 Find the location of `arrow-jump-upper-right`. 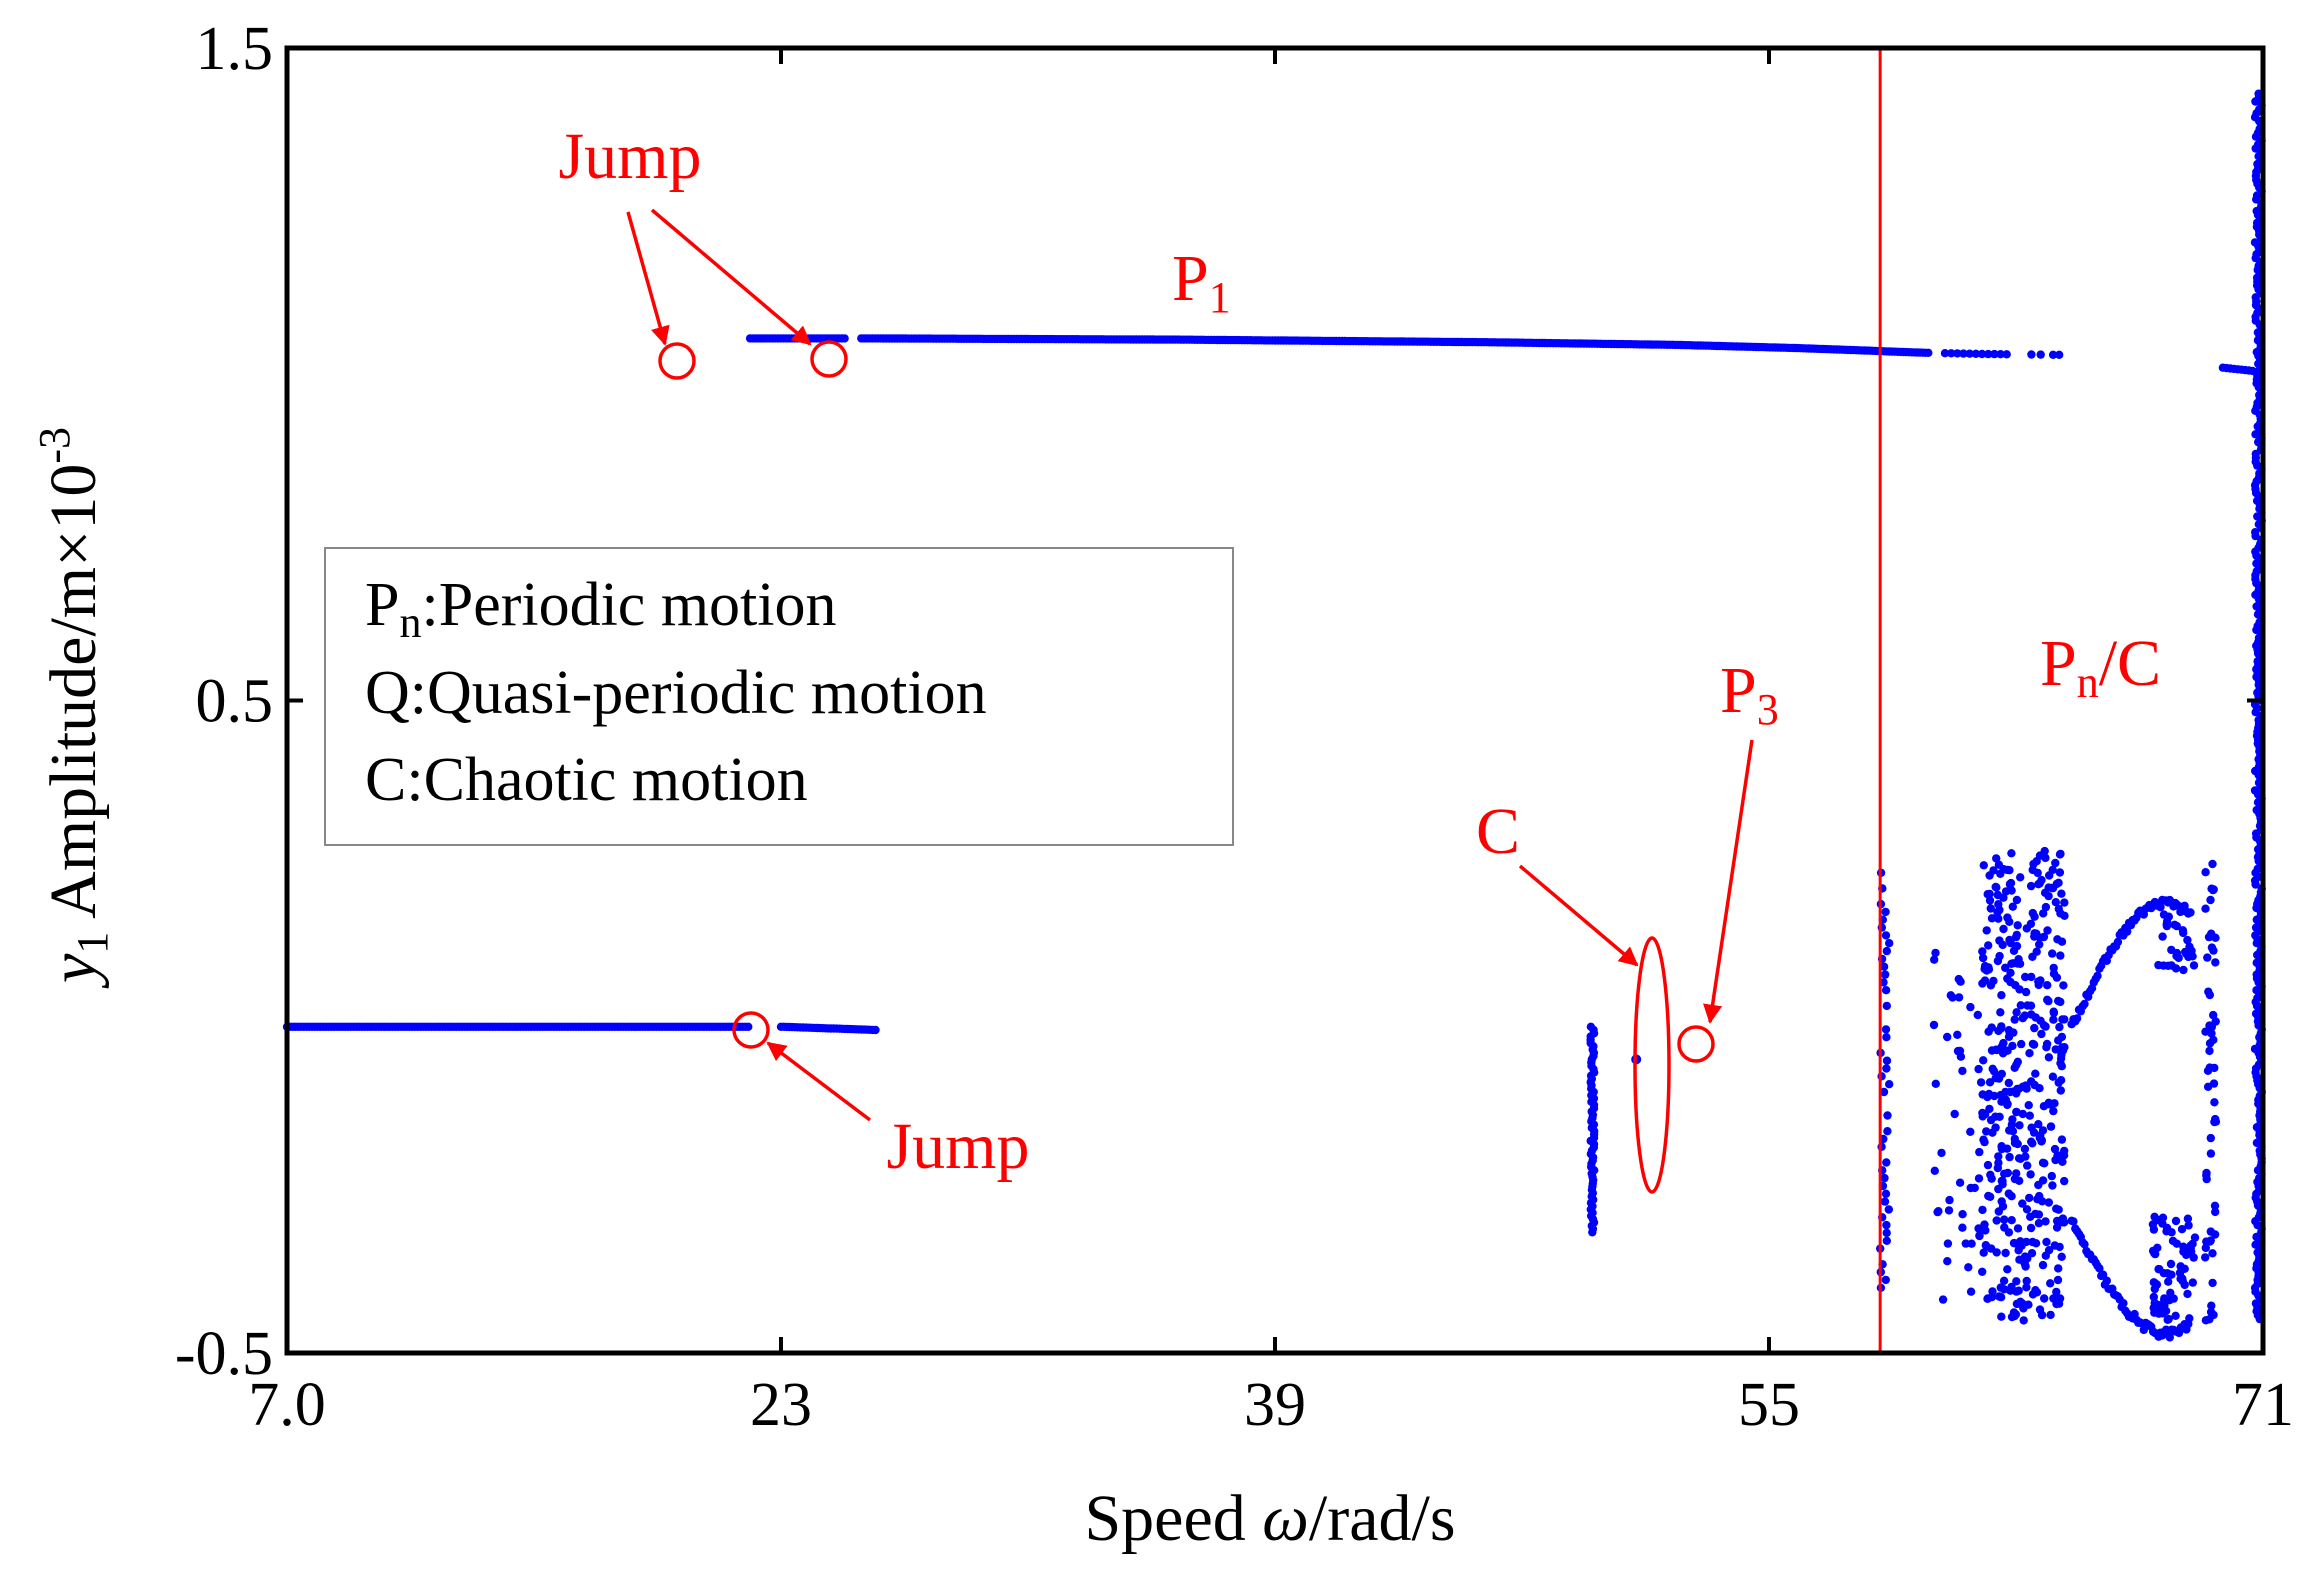

arrow-jump-upper-right is located at coordinates (731, 277).